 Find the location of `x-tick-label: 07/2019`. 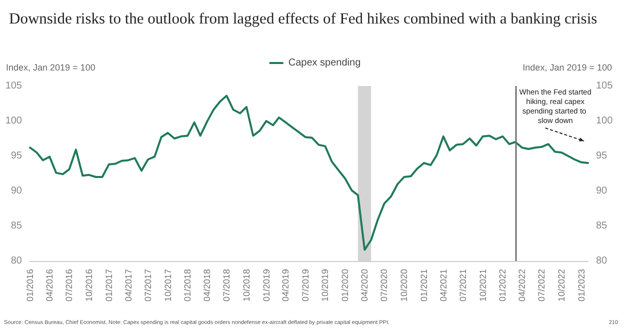

x-tick-label: 07/2019 is located at coordinates (305, 285).